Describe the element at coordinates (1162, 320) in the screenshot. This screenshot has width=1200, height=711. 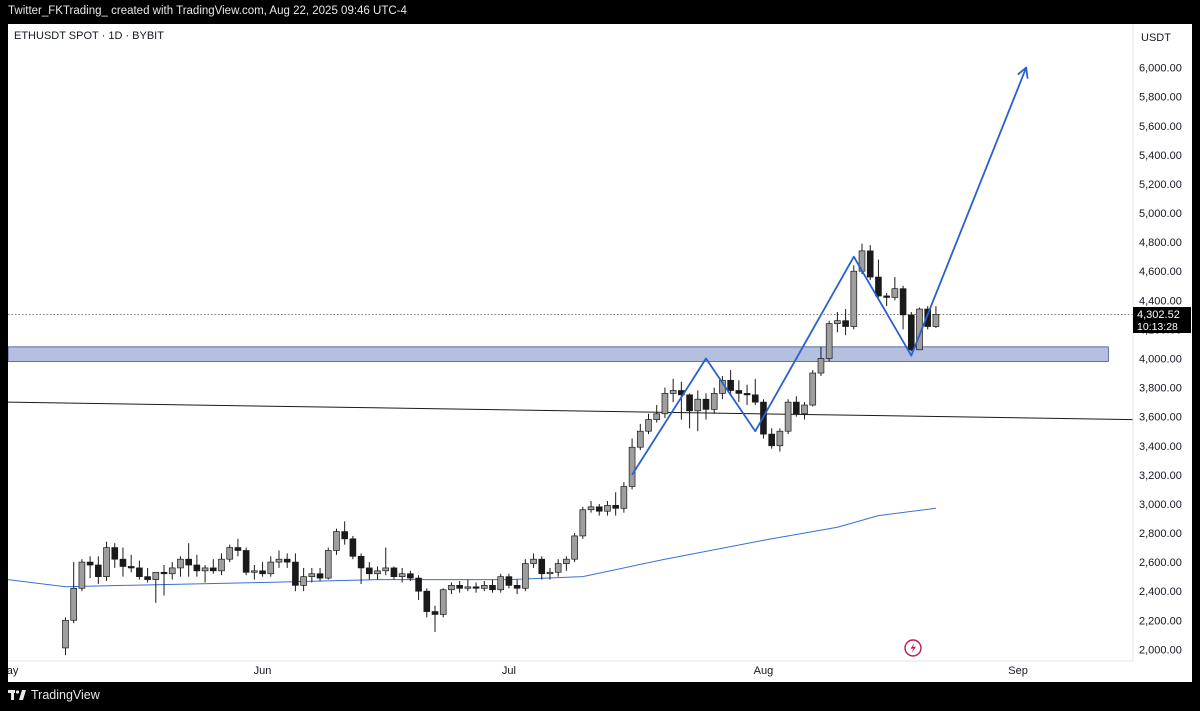
I see `price-badge: 4,302.52 10:13:28` at that location.